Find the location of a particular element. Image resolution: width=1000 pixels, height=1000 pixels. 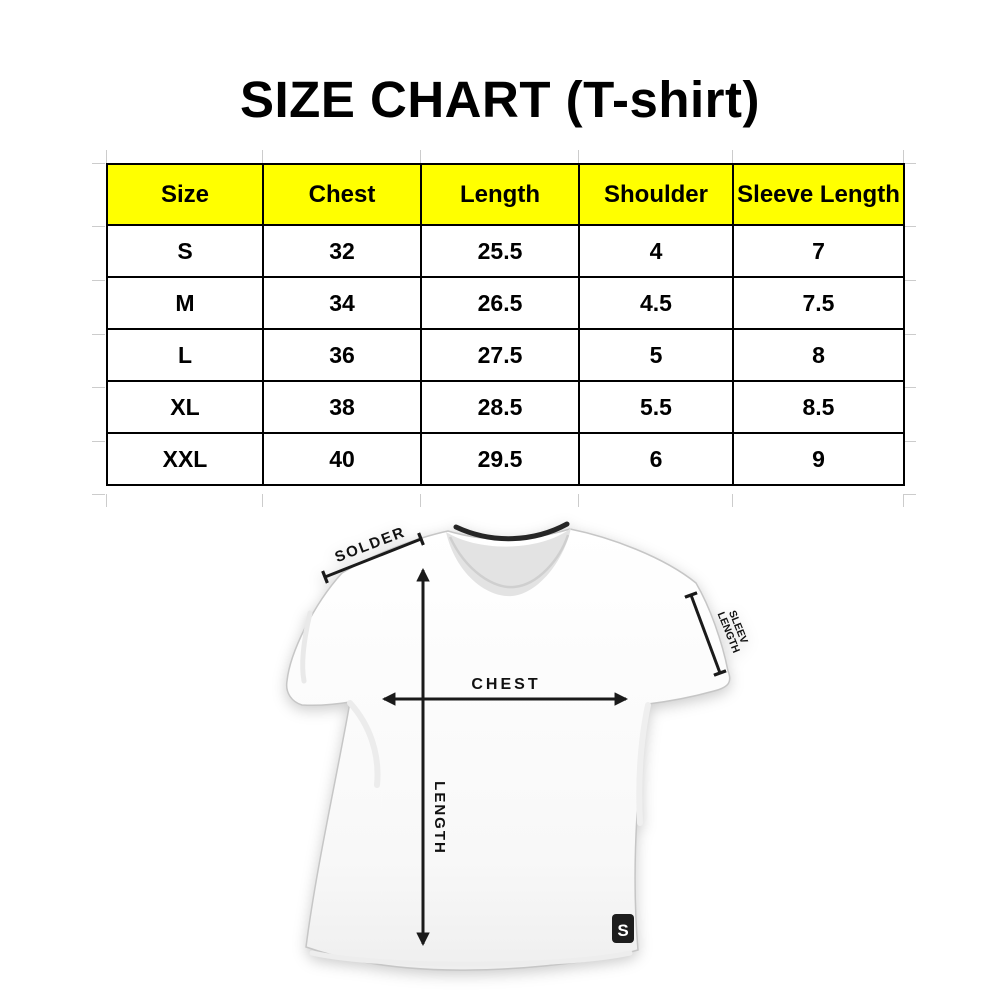

header-length: Length is located at coordinates (500, 194).